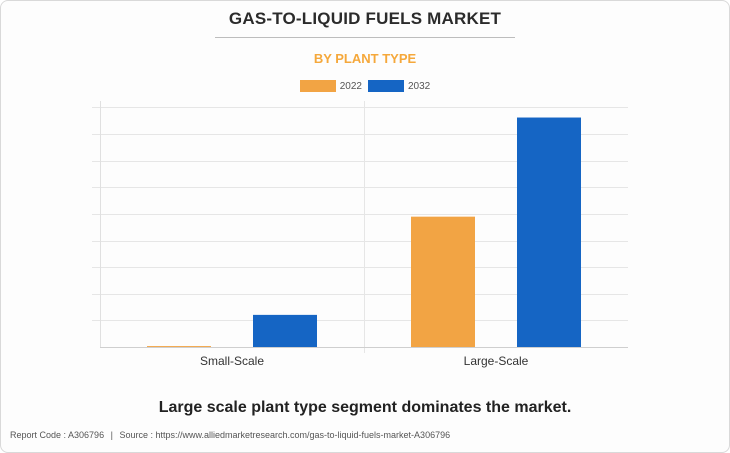  What do you see at coordinates (317, 86) in the screenshot?
I see `legend-swatch-2022` at bounding box center [317, 86].